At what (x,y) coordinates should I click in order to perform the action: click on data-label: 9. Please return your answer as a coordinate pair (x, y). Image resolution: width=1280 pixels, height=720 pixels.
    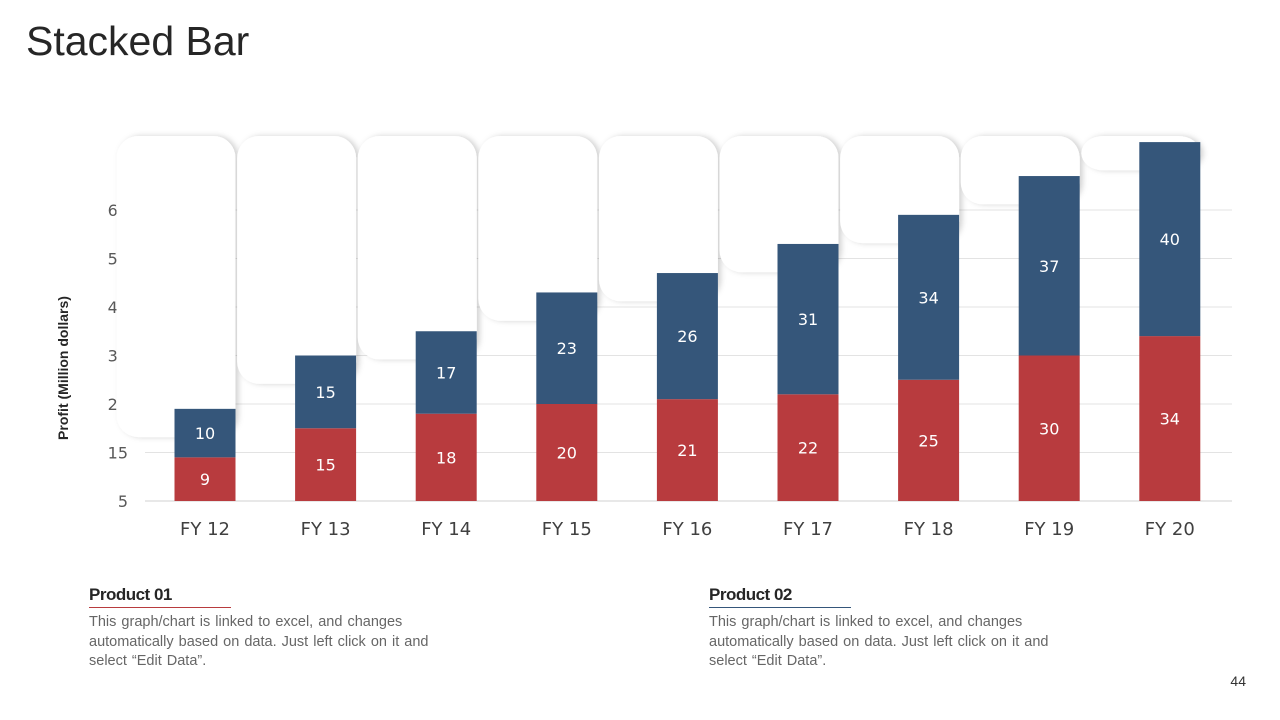
    Looking at the image, I should click on (205, 479).